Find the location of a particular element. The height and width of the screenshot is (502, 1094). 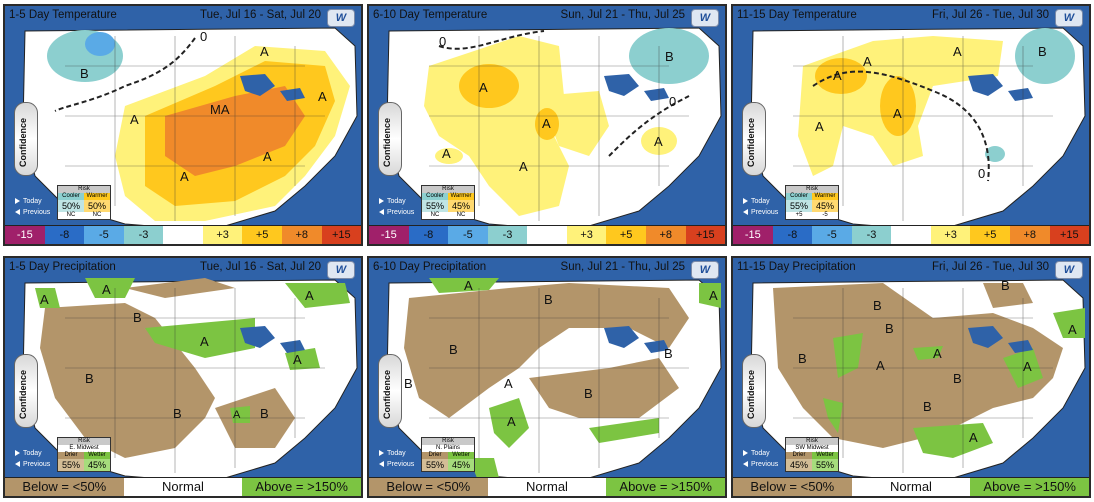

legend-normal is located at coordinates (183, 235).